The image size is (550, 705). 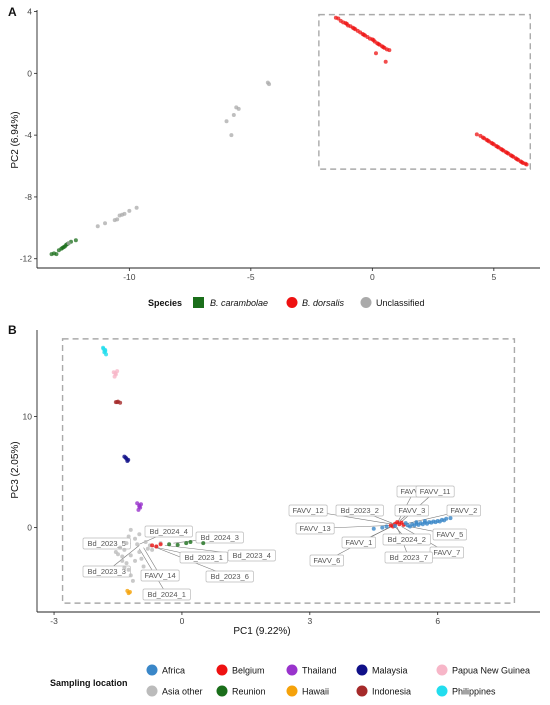 What do you see at coordinates (28, 135) in the screenshot?
I see `panel-a-y-tick-label: -4` at bounding box center [28, 135].